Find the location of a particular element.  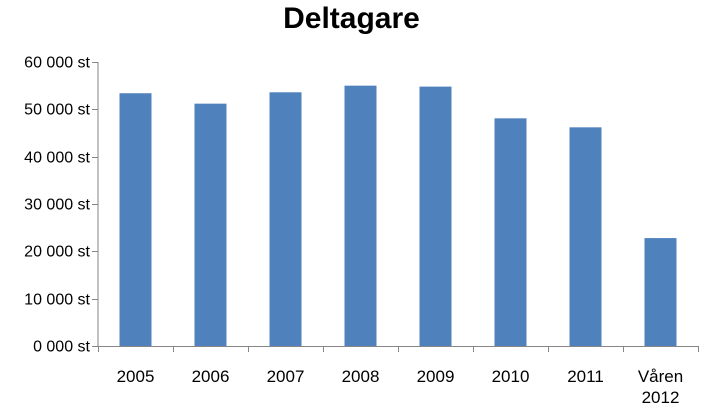

x-tick-label: Våren 2012 is located at coordinates (660, 386).